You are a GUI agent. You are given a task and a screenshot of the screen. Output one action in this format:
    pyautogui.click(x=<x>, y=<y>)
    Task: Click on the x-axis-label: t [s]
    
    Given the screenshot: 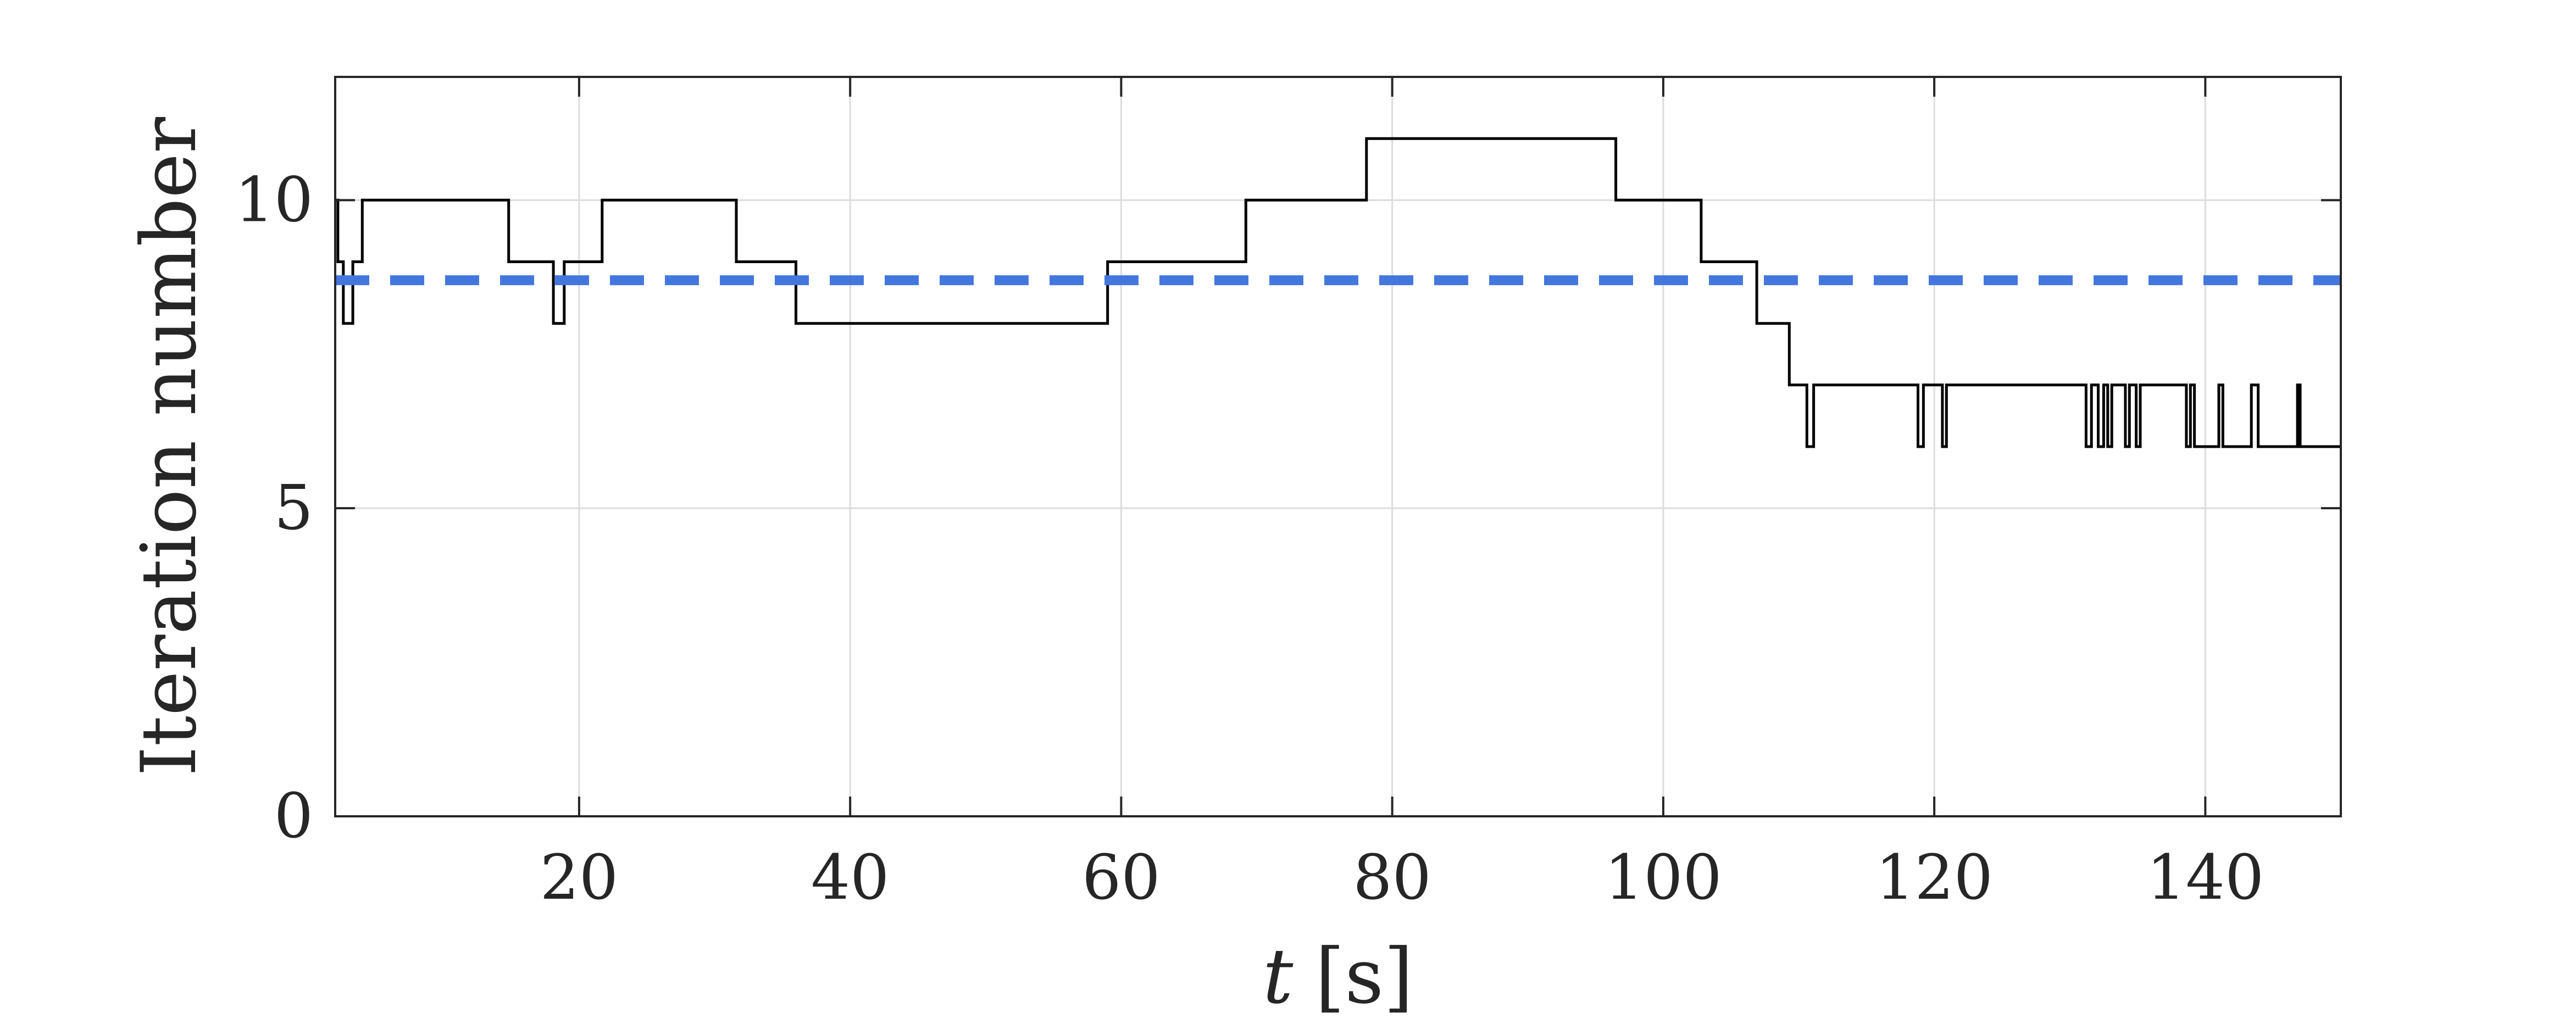 What is the action you would take?
    pyautogui.click(x=1338, y=977)
    